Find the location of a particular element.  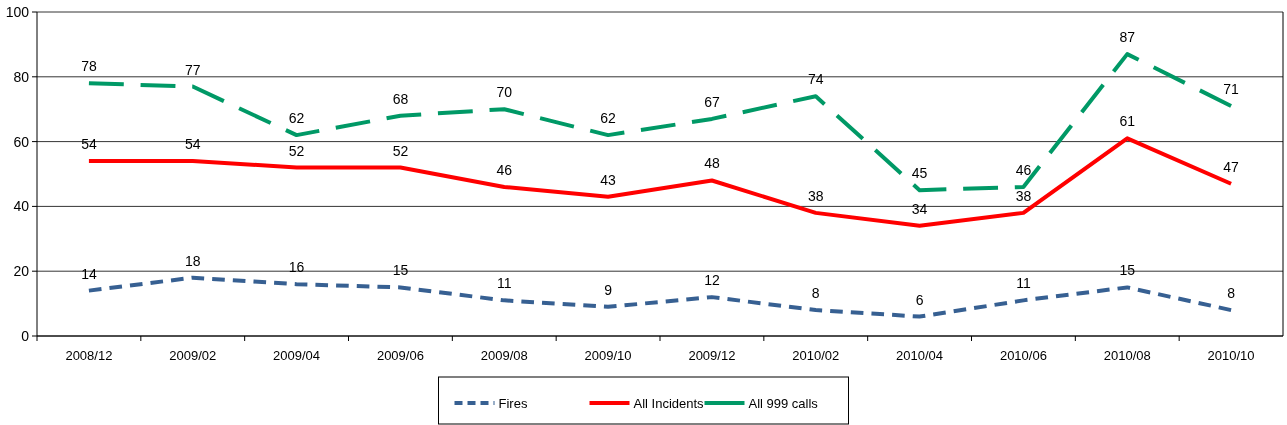

legend-label: All Incidents is located at coordinates (669, 403).